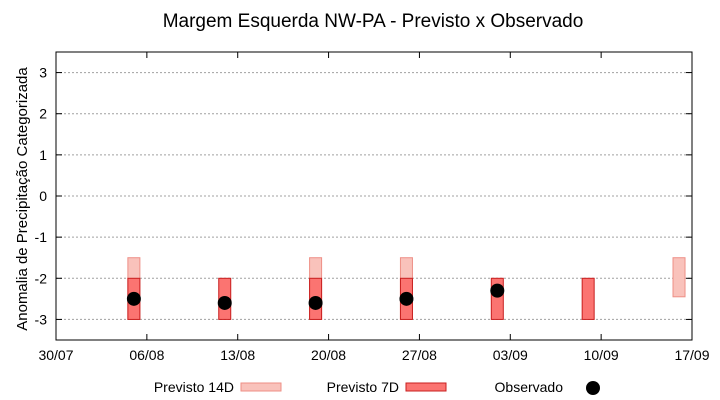 The width and height of the screenshot is (720, 400). I want to click on legend: Previsto 14D Previsto 7D Observado, so click(377, 387).